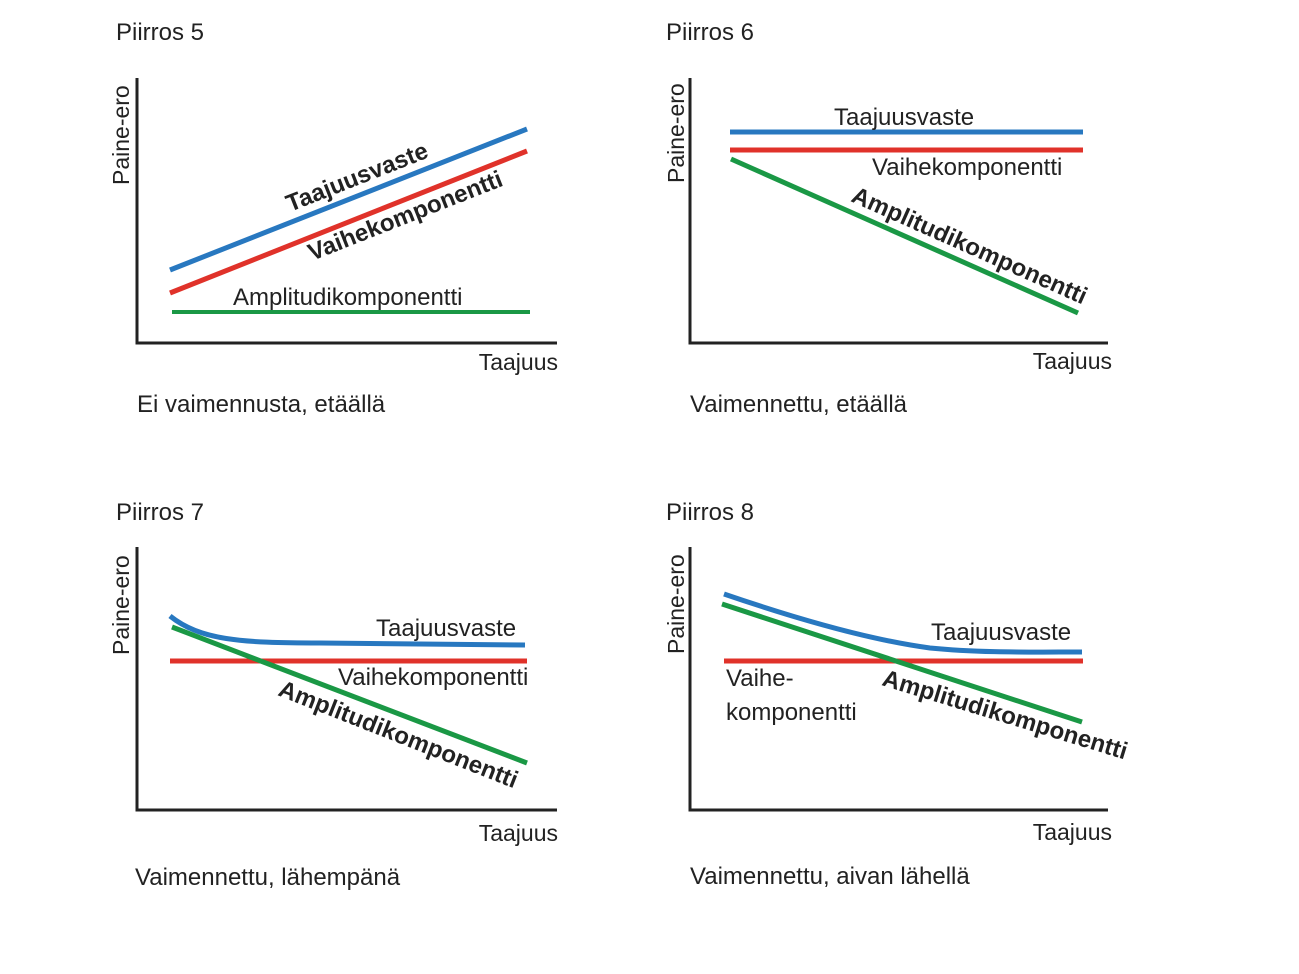  What do you see at coordinates (160, 512) in the screenshot?
I see `panel-title: Piirros 7` at bounding box center [160, 512].